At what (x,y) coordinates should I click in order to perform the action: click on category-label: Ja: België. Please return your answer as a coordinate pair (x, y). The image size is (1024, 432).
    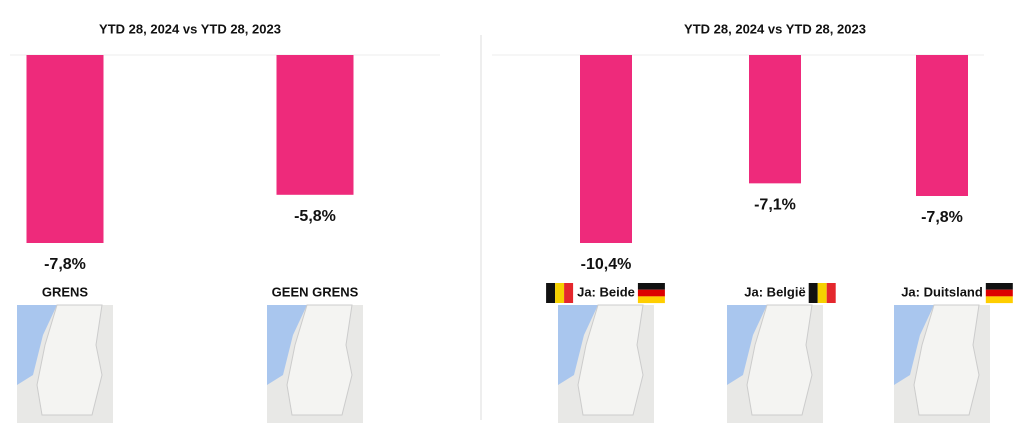
    Looking at the image, I should click on (774, 291).